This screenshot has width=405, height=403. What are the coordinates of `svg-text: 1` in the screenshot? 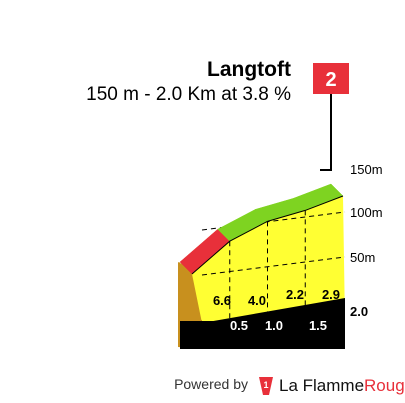 It's located at (265, 385).